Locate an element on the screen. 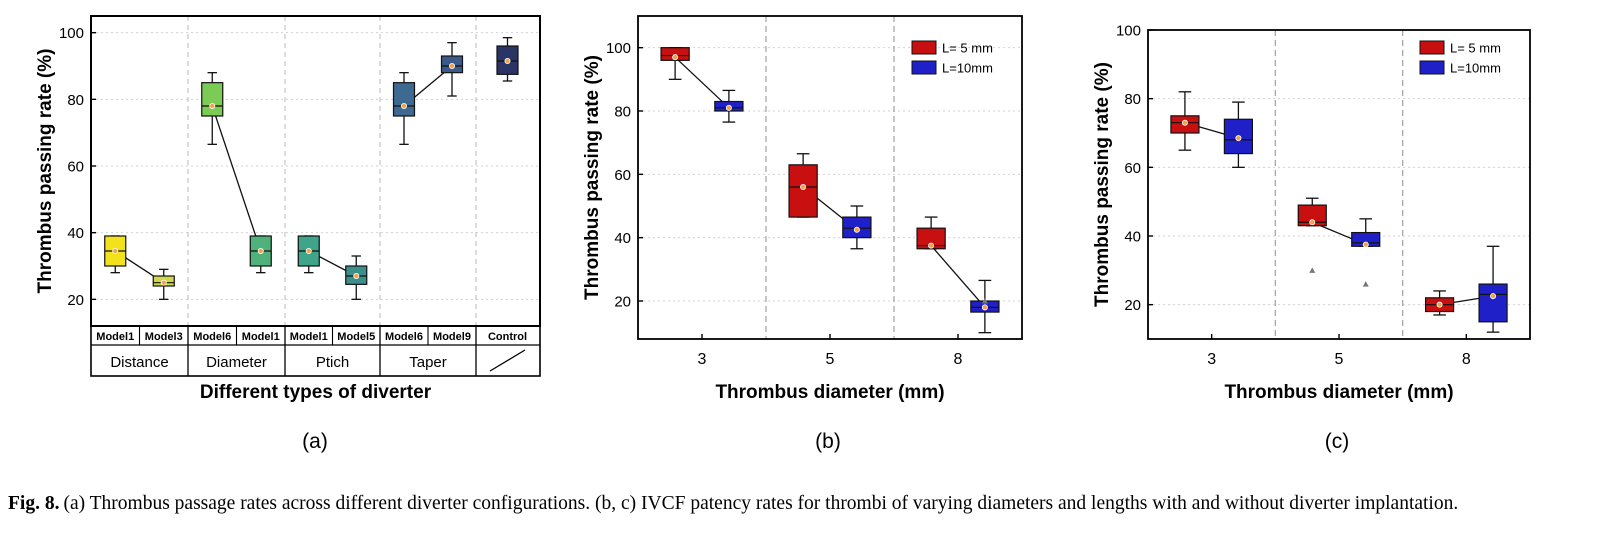  box-control-control is located at coordinates (507, 59).